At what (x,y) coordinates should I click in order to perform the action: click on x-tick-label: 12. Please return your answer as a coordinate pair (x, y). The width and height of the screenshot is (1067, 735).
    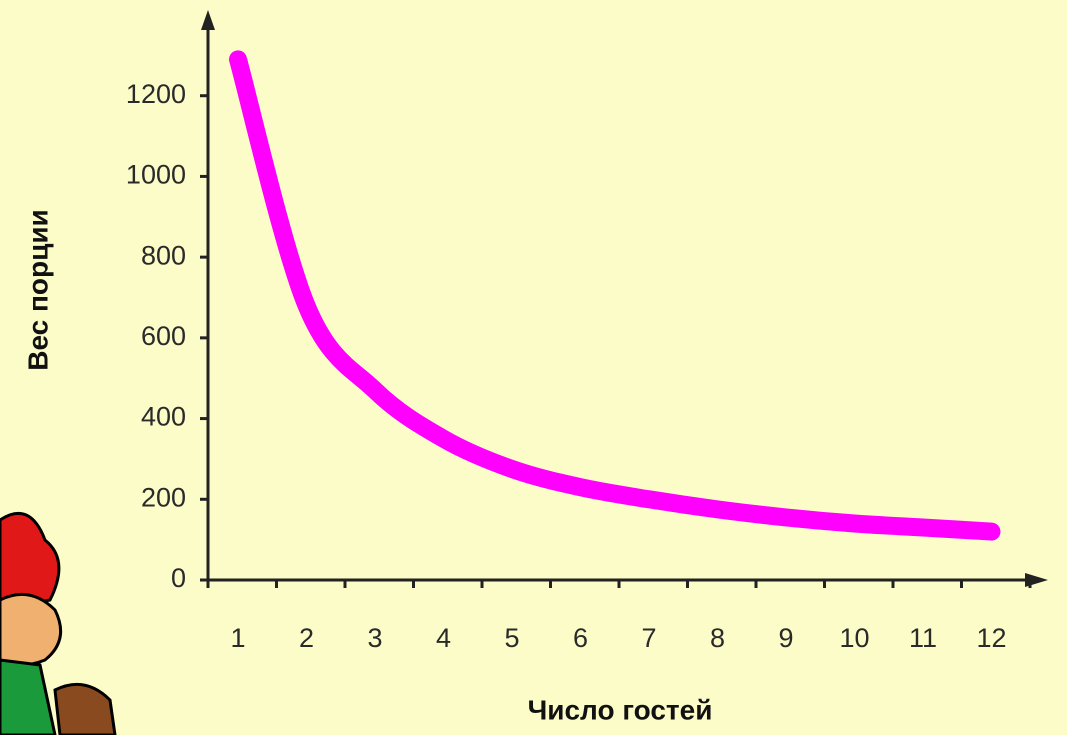
    Looking at the image, I should click on (991, 638).